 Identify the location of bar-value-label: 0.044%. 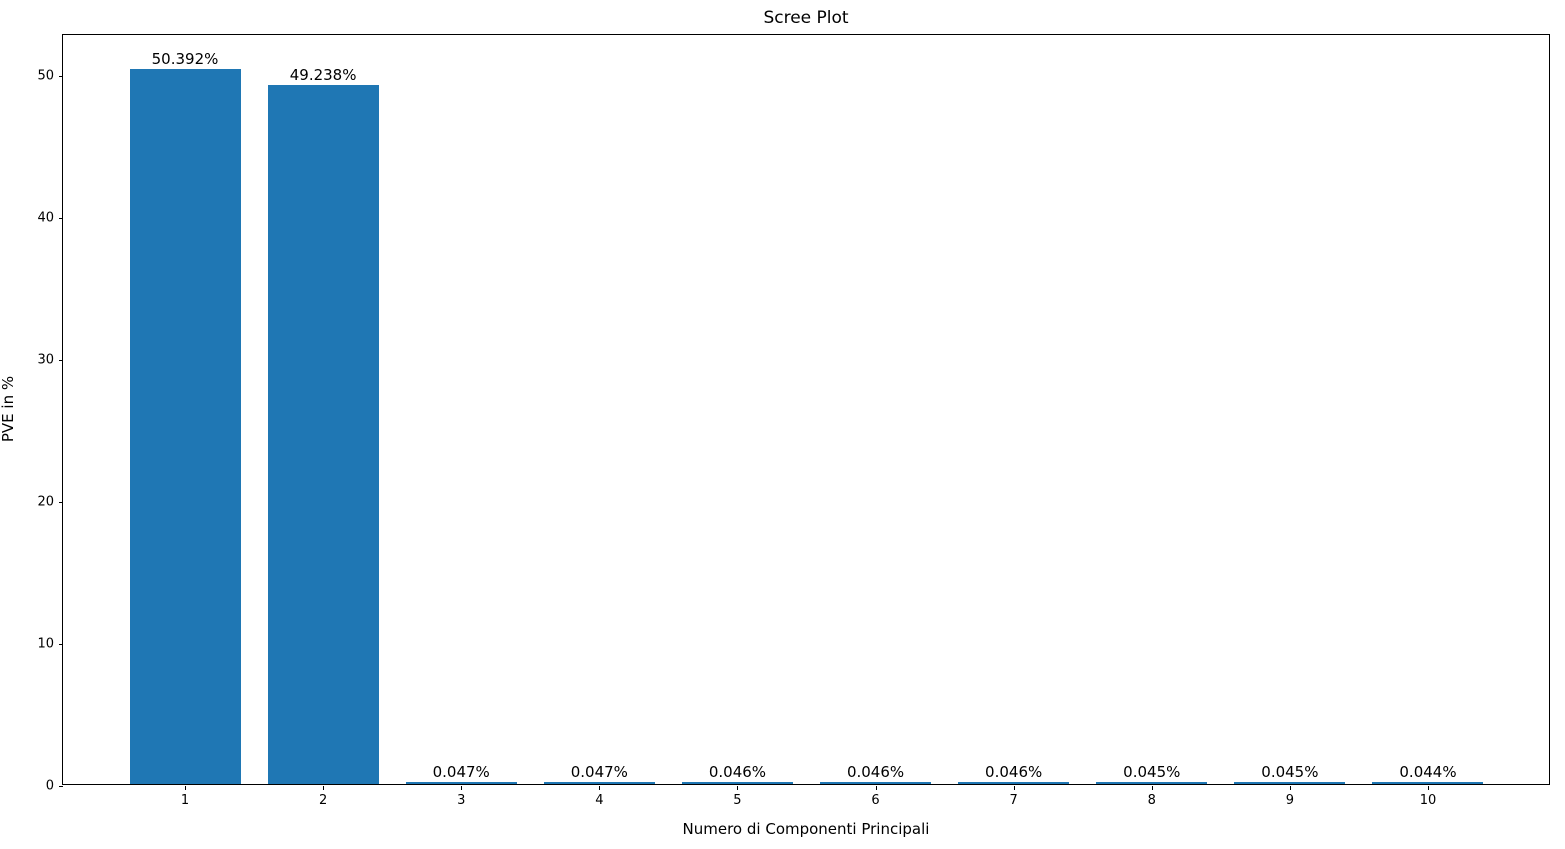
(1428, 772).